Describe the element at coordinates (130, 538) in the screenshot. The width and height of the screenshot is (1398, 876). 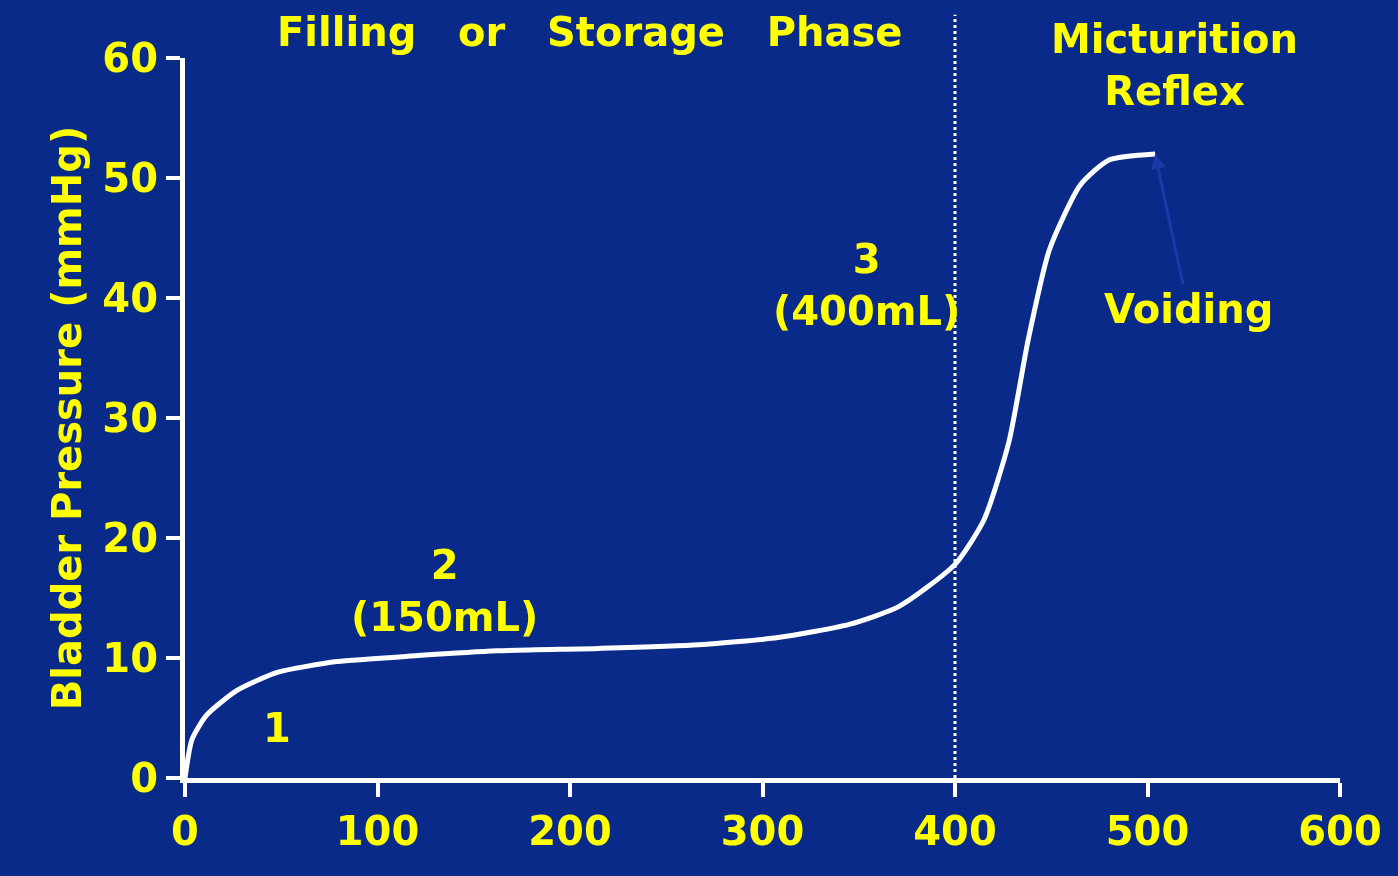
I see `y-tick-label: 20` at that location.